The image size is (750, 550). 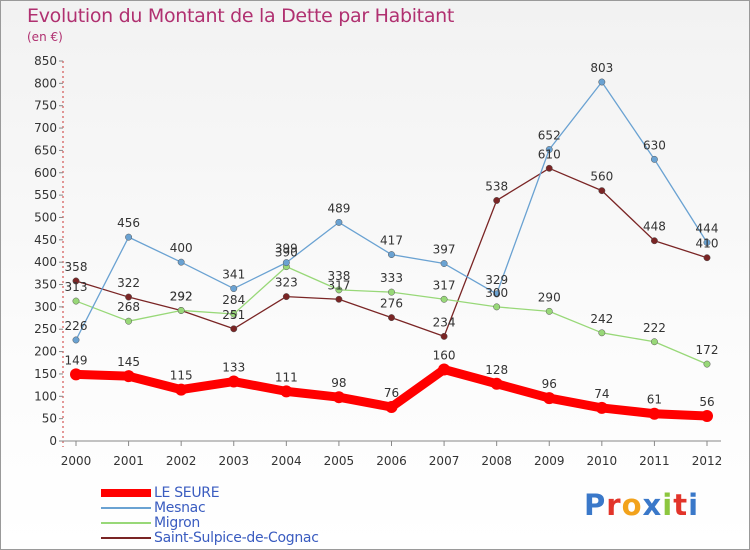 What do you see at coordinates (444, 461) in the screenshot?
I see `x-tick-label: 2007` at bounding box center [444, 461].